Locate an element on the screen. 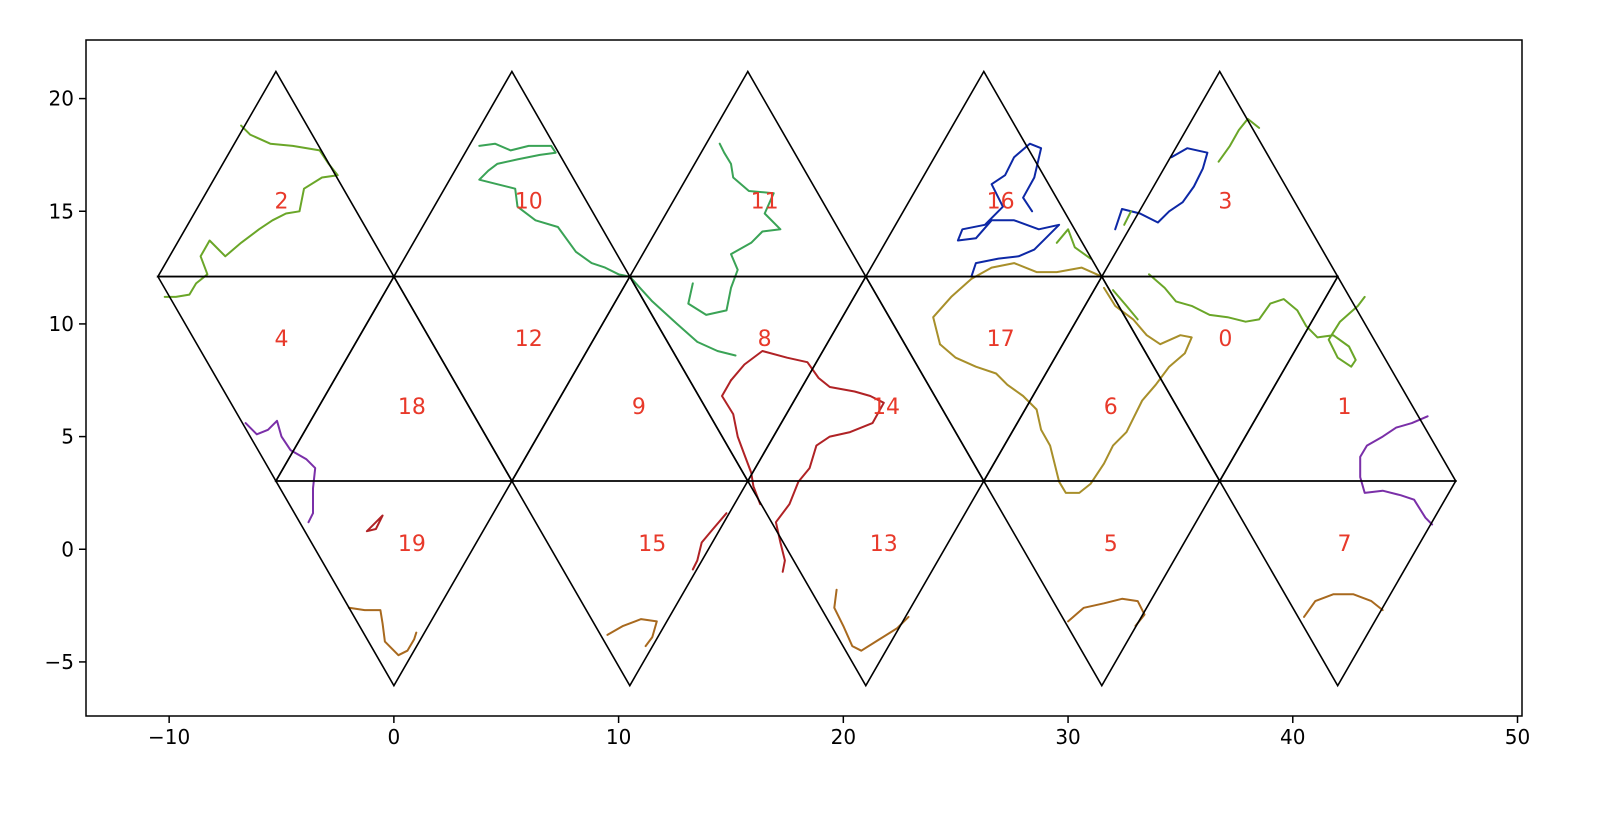 The height and width of the screenshot is (814, 1616). x-tick-label: −10 is located at coordinates (169, 737).